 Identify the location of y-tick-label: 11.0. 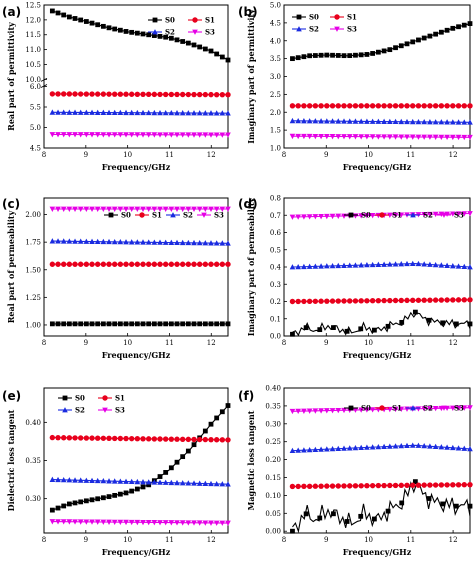
(33, 50).